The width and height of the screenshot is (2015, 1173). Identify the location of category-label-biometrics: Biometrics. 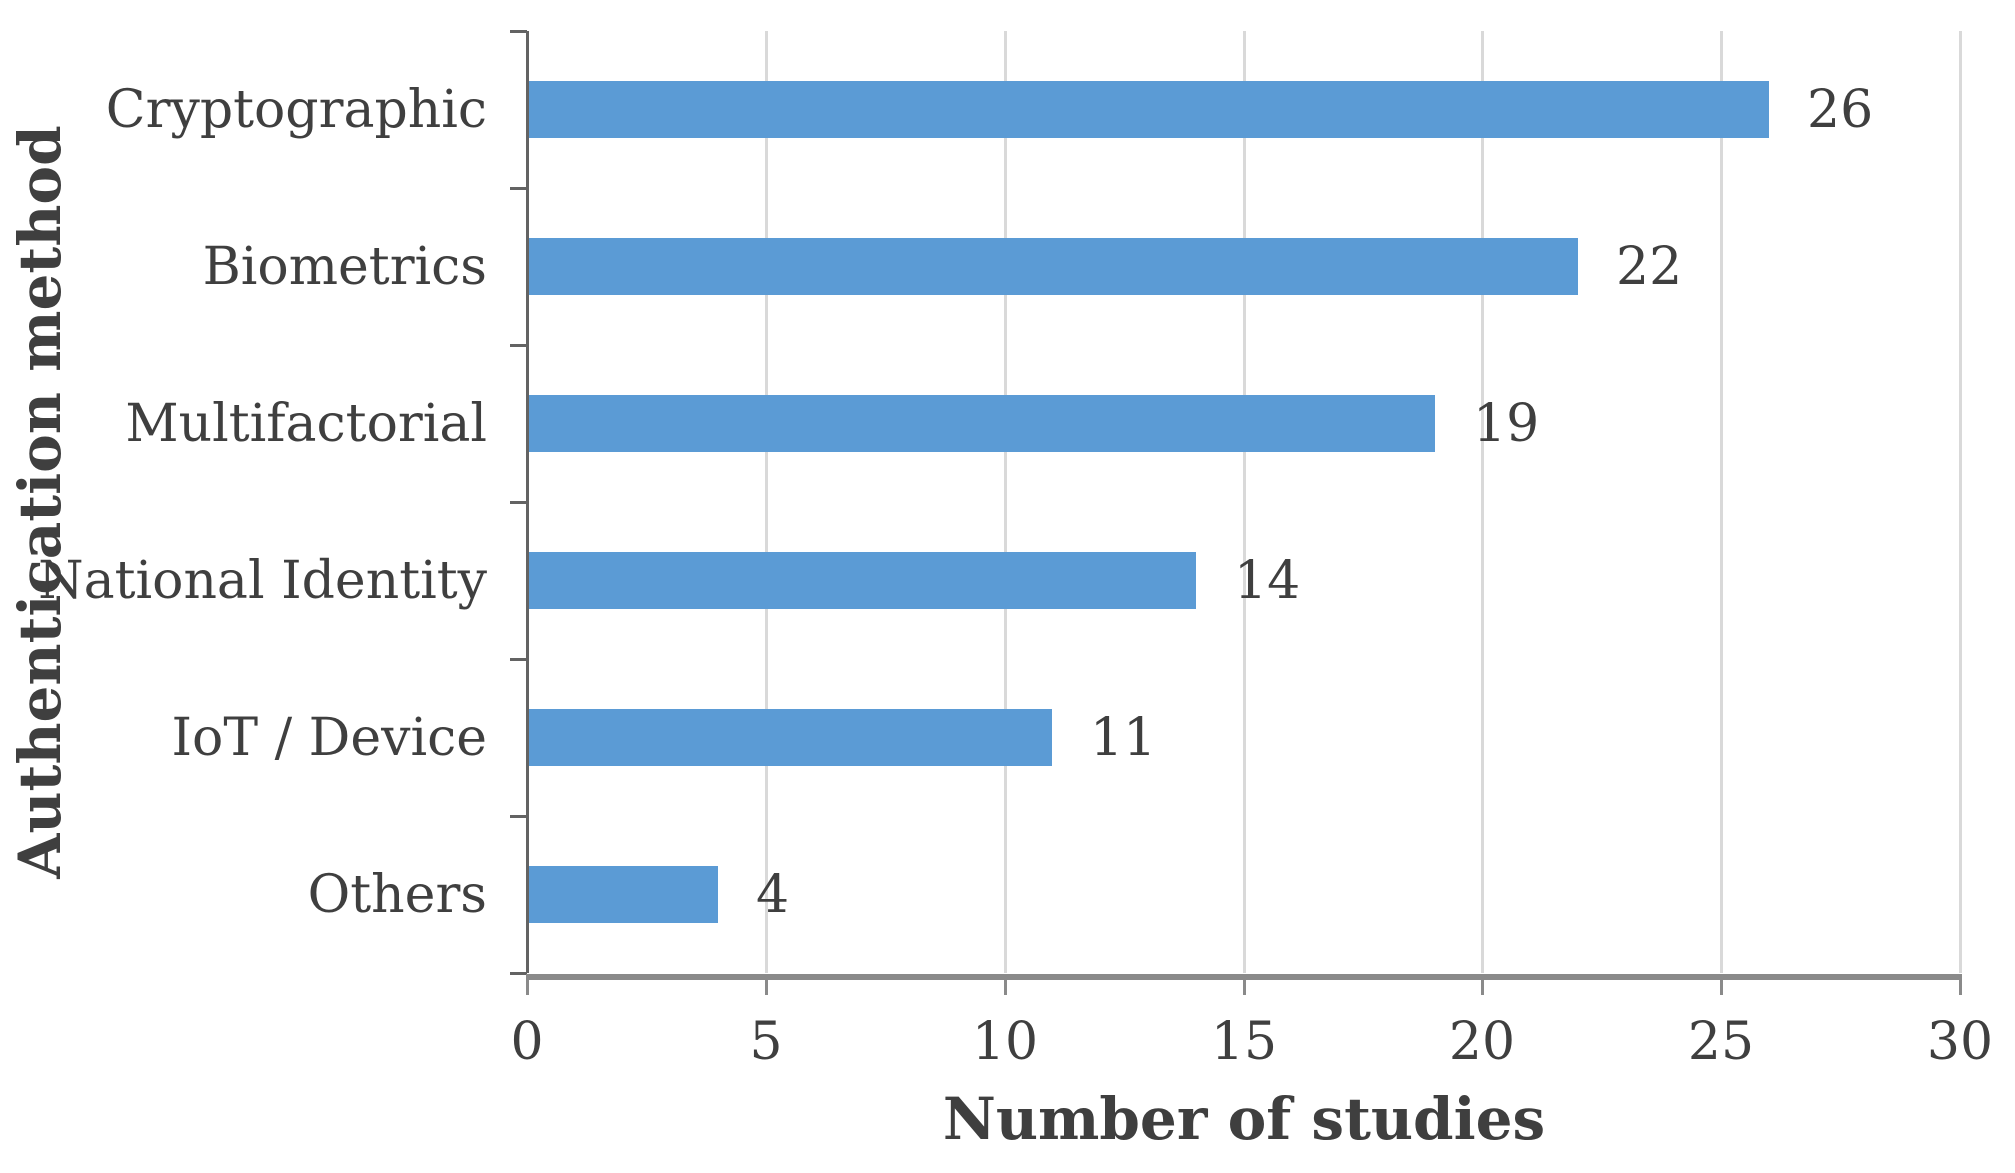
(344, 267).